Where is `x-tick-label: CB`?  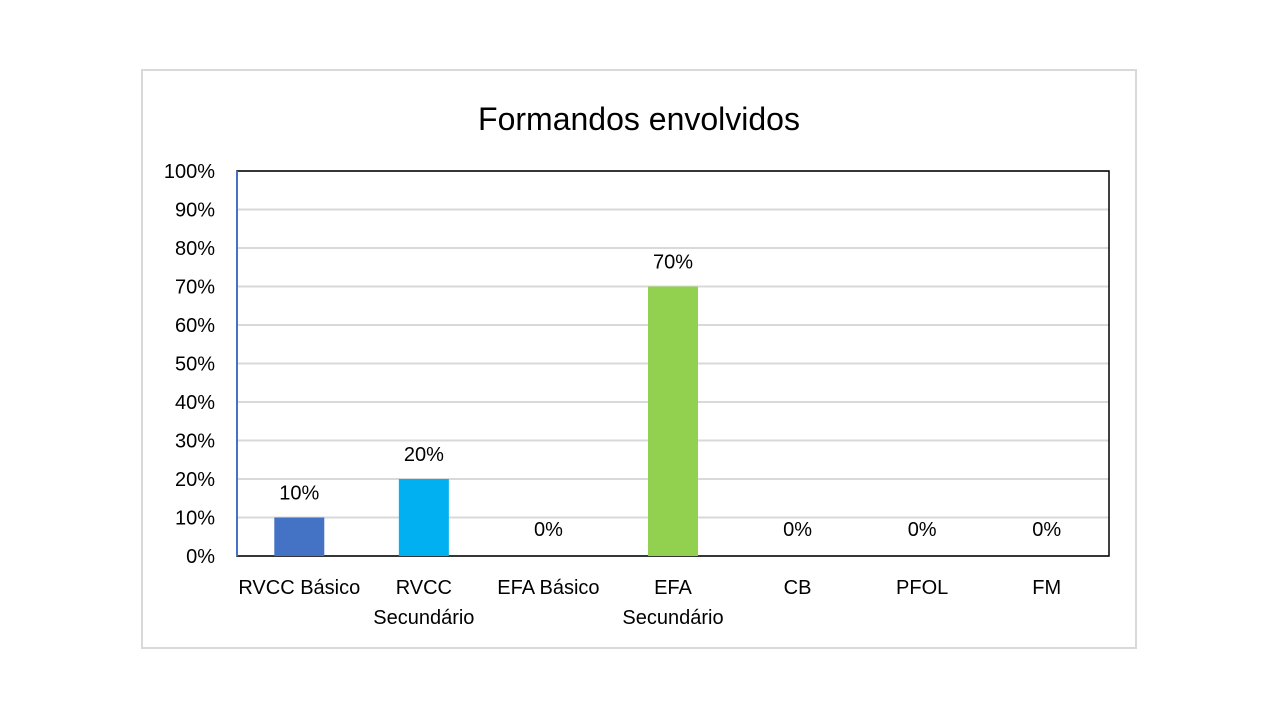 x-tick-label: CB is located at coordinates (798, 588).